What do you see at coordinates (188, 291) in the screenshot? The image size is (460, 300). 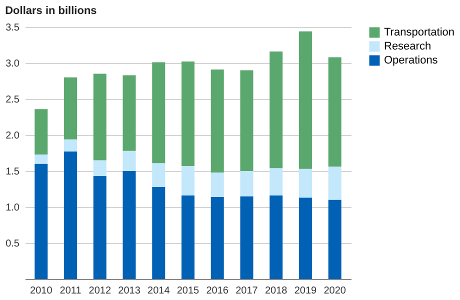 I see `x-tick-label: 2015` at bounding box center [188, 291].